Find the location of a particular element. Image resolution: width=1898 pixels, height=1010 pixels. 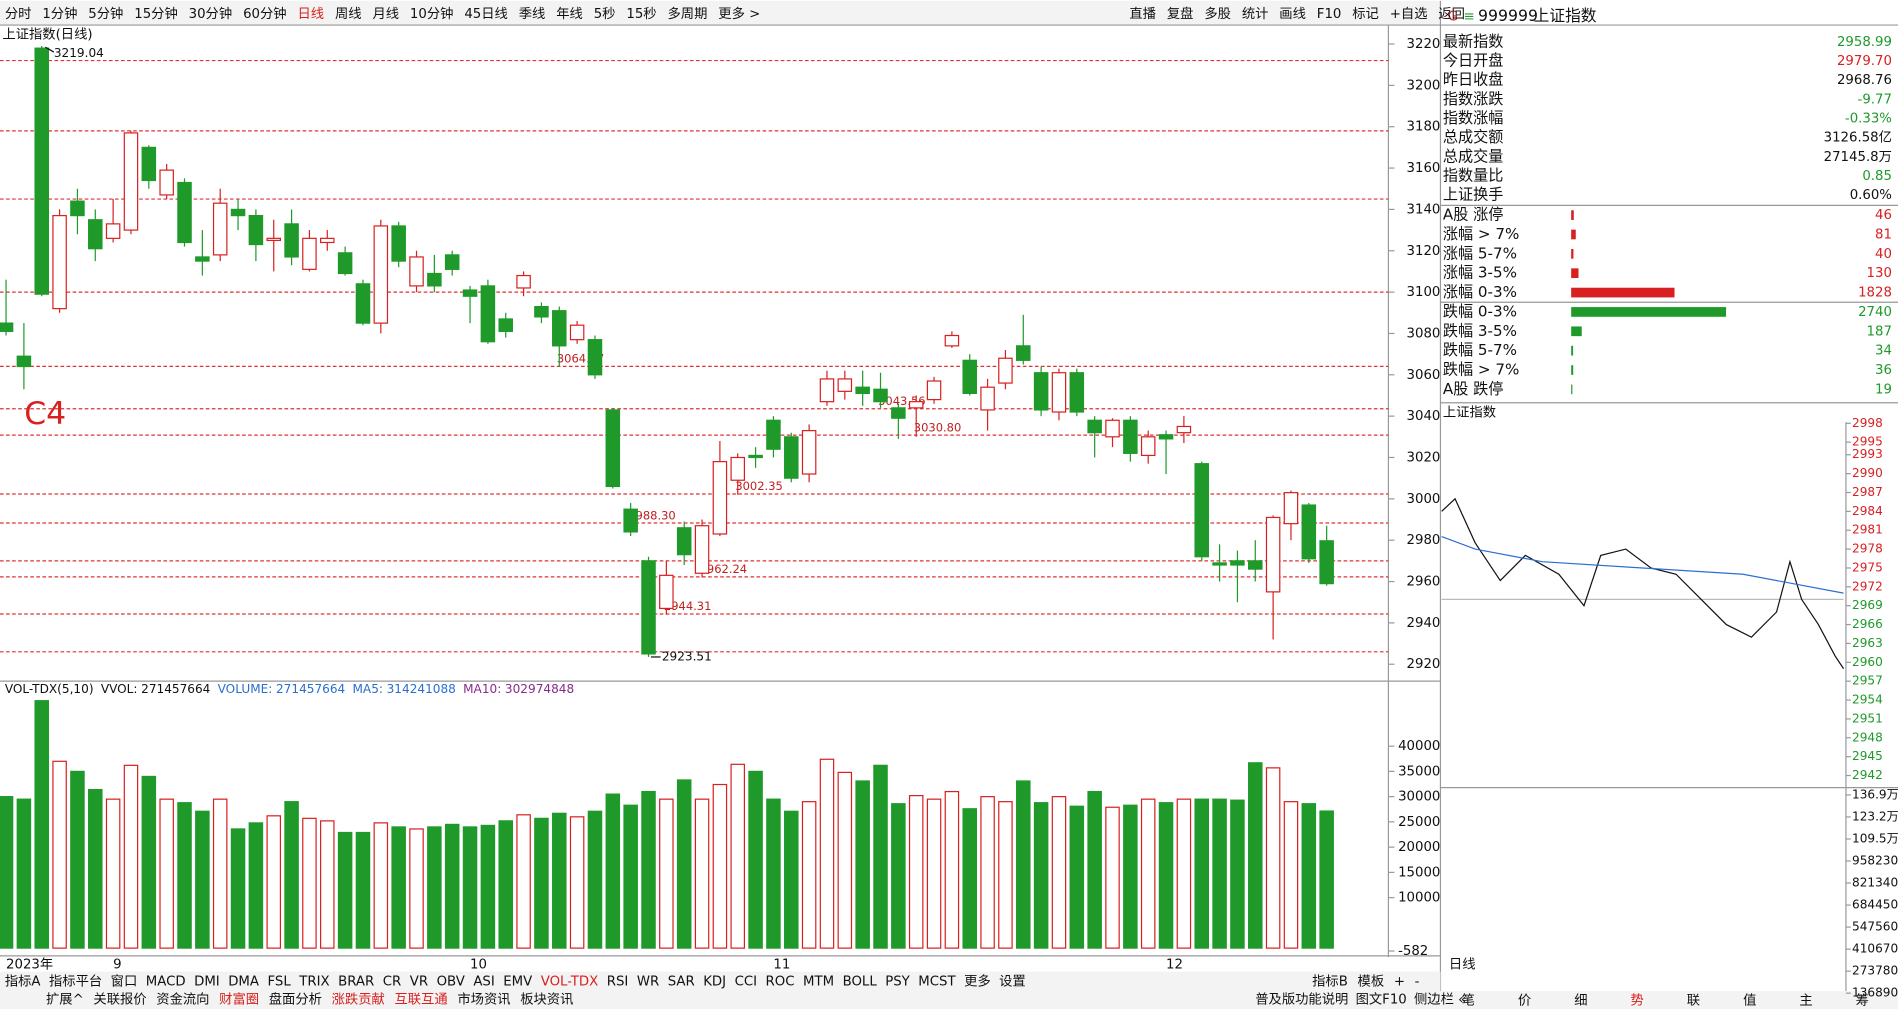

intraday-tab: 细 is located at coordinates (1580, 1001).